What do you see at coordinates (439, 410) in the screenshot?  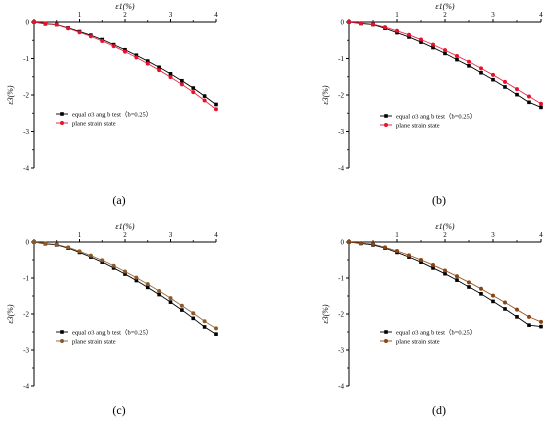 I see `panel-label: (d)` at bounding box center [439, 410].